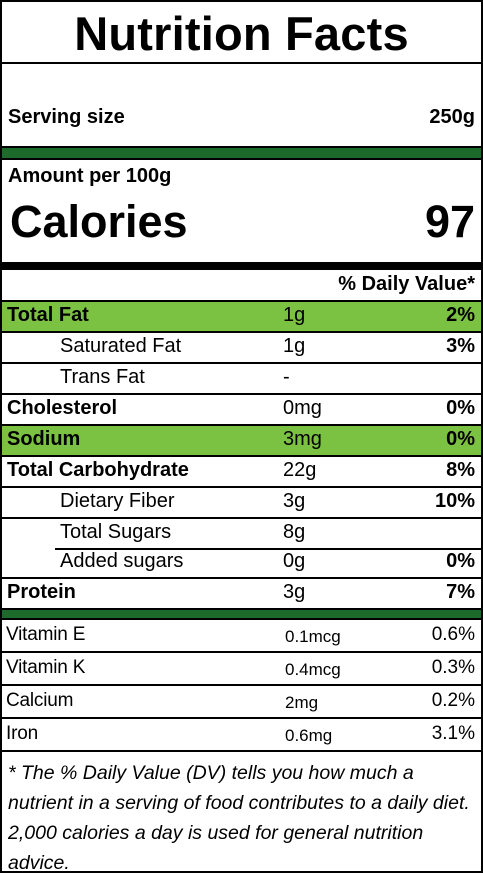 The image size is (483, 873). I want to click on divider-medium, so click(241, 267).